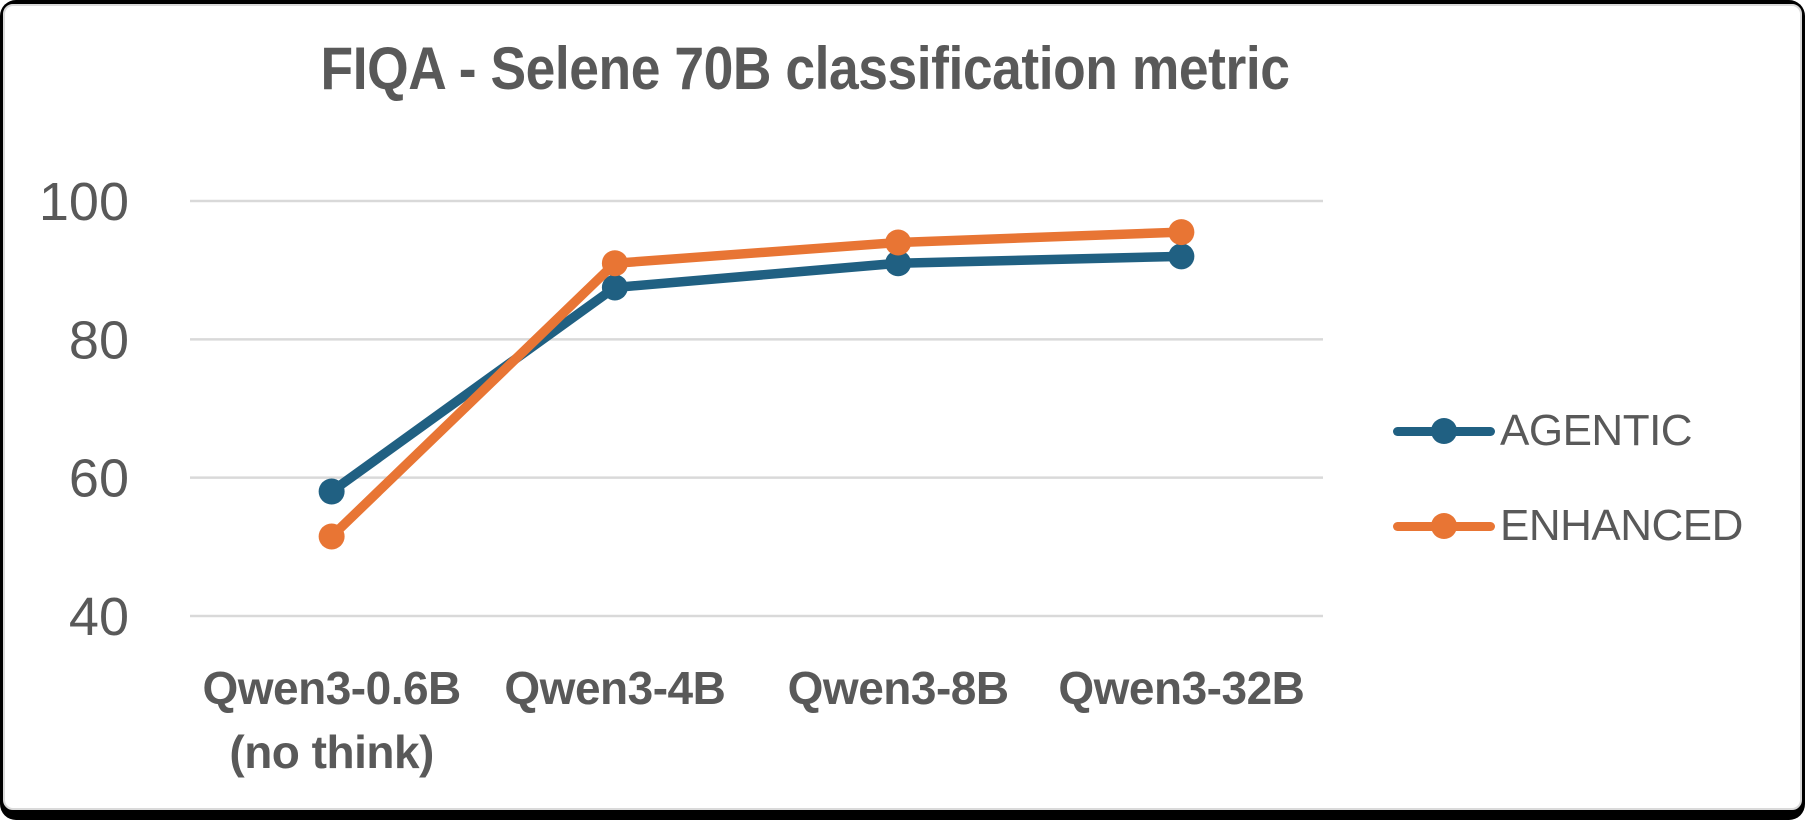 The height and width of the screenshot is (820, 1805). Describe the element at coordinates (898, 688) in the screenshot. I see `x-category-label: Qwen3-8B` at that location.